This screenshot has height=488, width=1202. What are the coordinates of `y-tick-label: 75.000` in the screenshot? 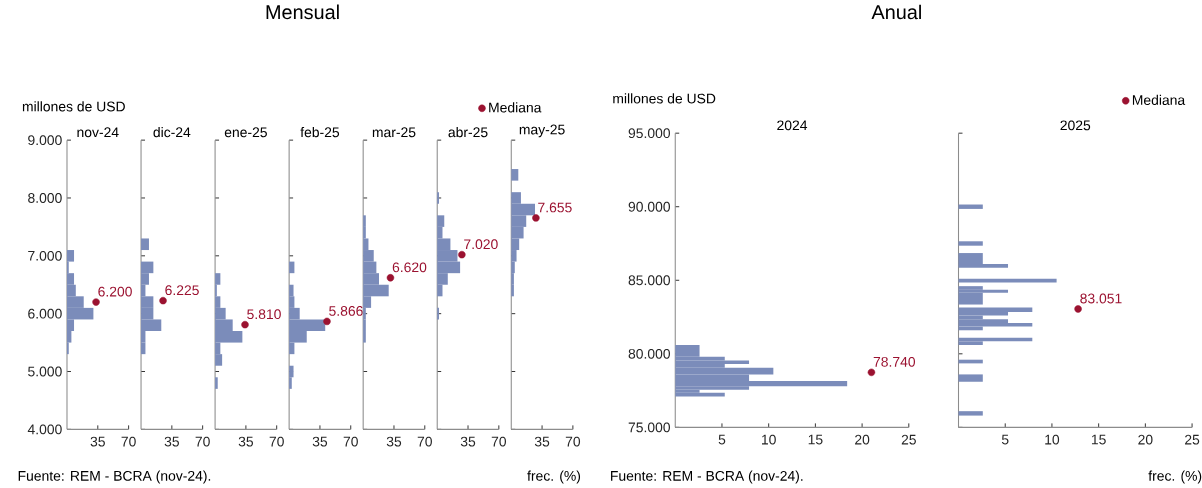 It's located at (649, 427).